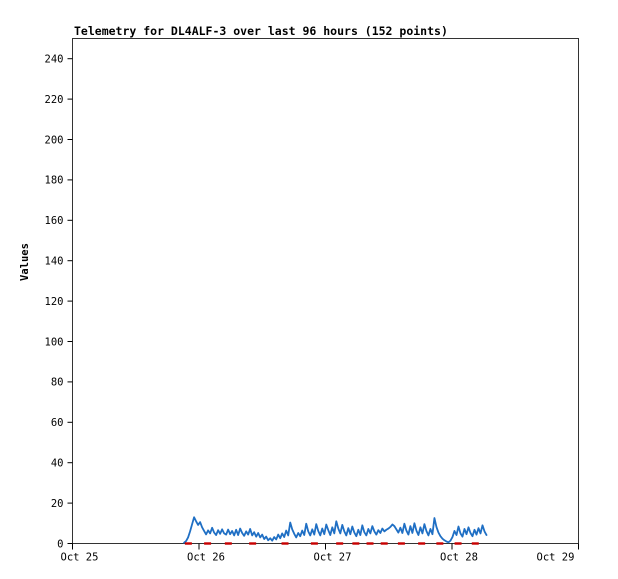  Describe the element at coordinates (333, 558) in the screenshot. I see `x-tick-label: Oct 27` at that location.